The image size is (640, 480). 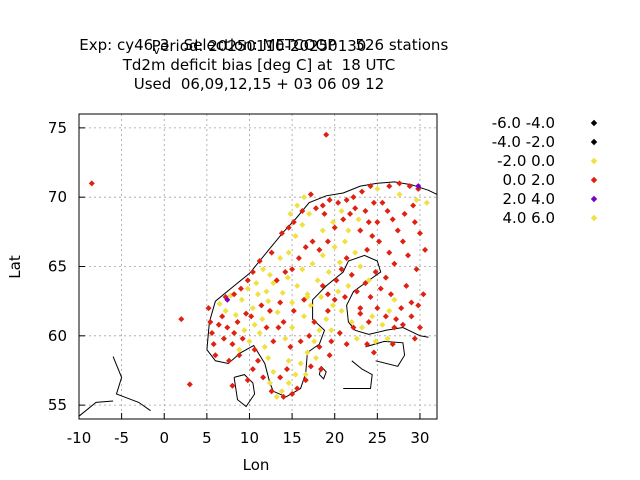 What do you see at coordinates (529, 199) in the screenshot?
I see `legend-label: 2.0 4.0` at bounding box center [529, 199].